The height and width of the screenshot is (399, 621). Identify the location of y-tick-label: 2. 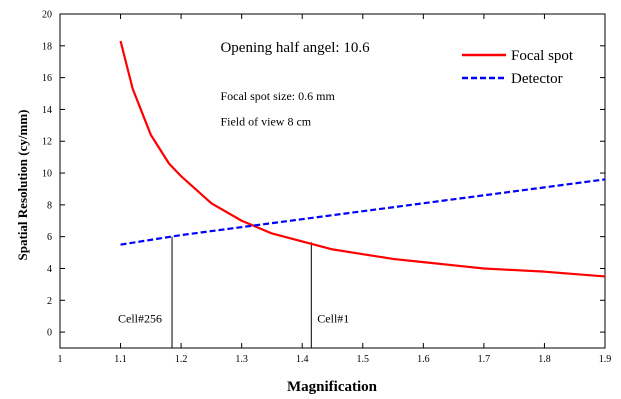
(49, 301).